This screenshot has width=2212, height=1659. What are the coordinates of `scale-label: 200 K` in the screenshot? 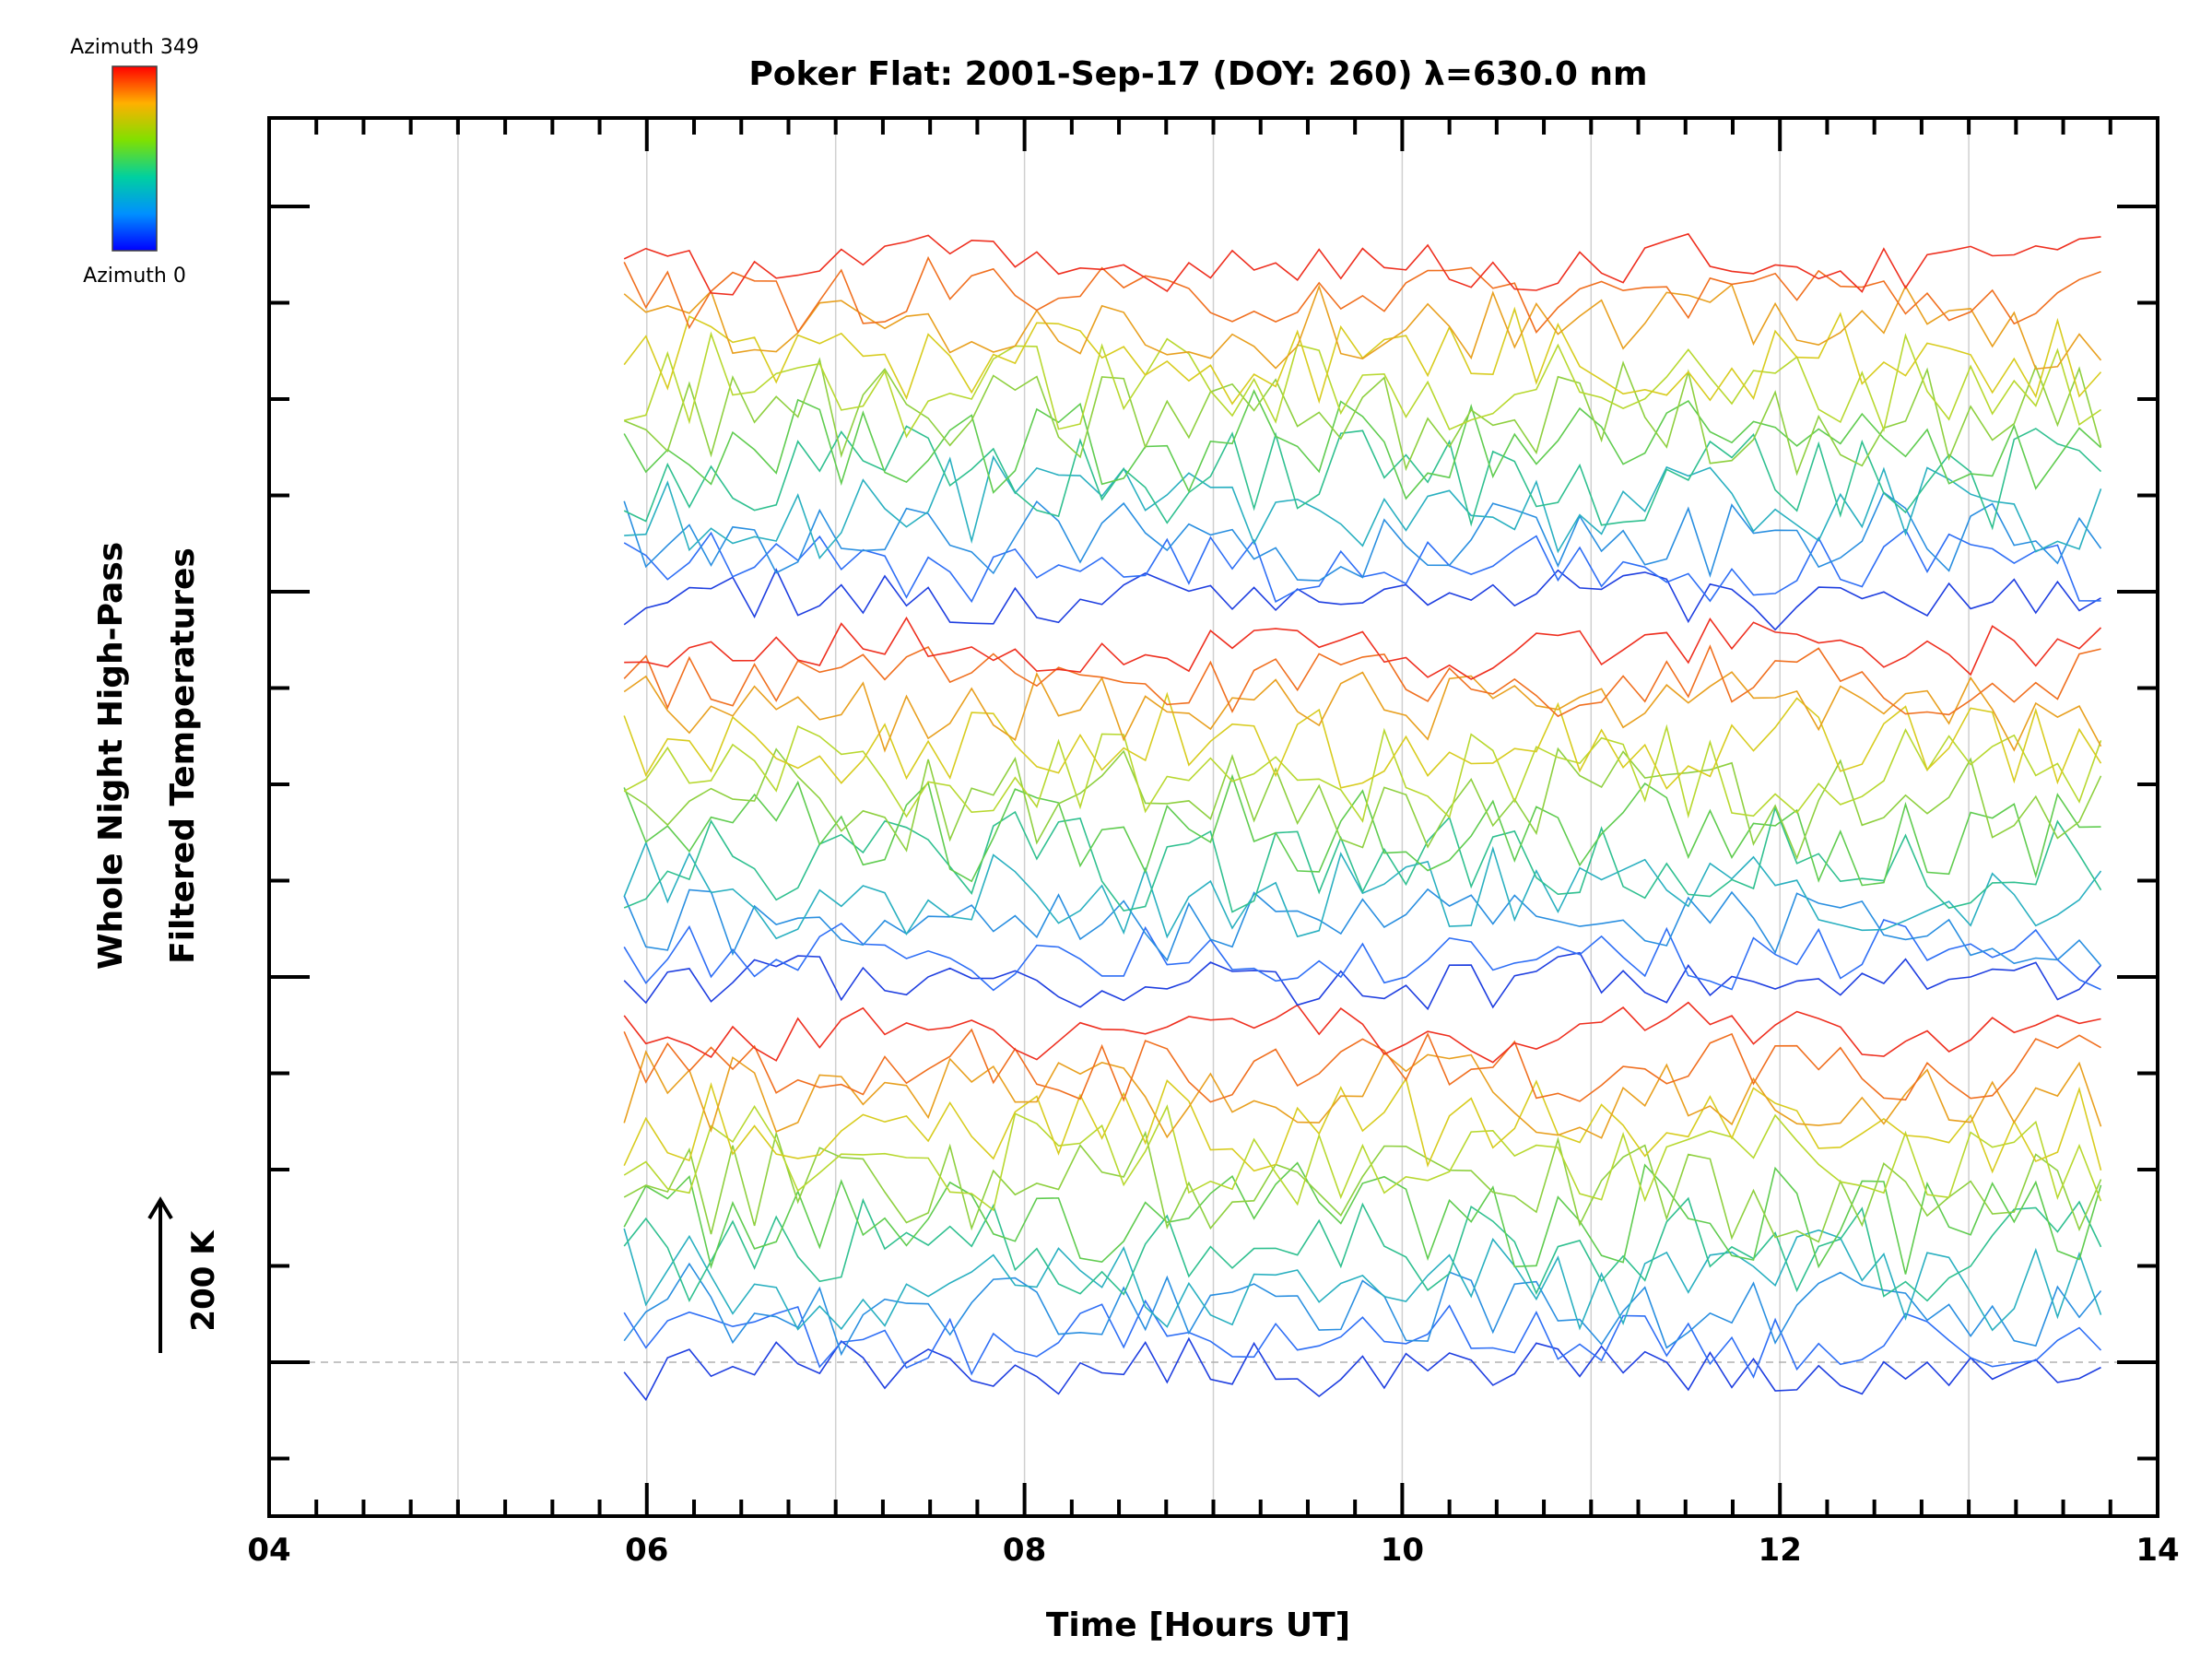 It's located at (203, 1281).